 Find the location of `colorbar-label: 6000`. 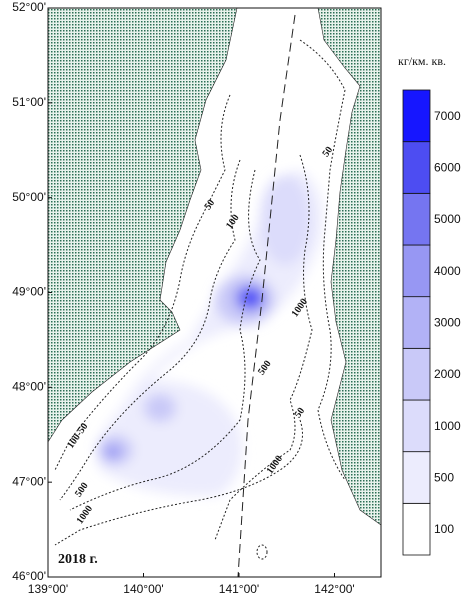

colorbar-label: 6000 is located at coordinates (447, 168).